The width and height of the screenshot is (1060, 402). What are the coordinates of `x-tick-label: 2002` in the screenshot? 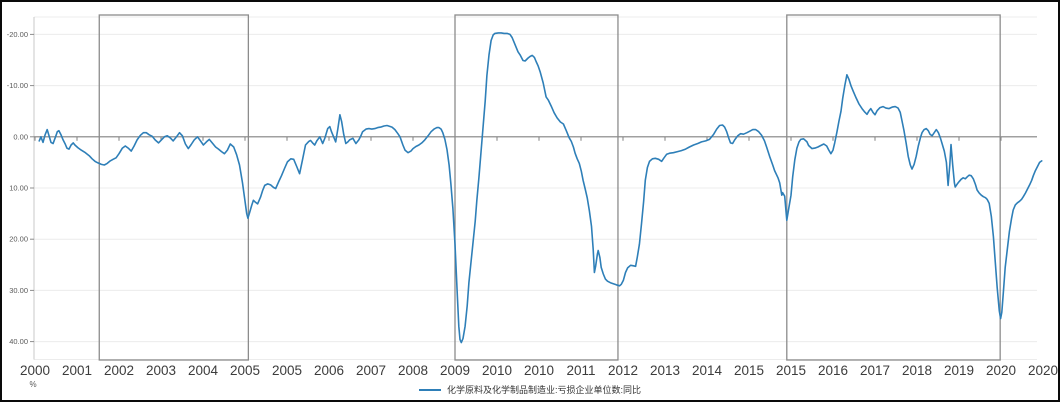 It's located at (119, 370).